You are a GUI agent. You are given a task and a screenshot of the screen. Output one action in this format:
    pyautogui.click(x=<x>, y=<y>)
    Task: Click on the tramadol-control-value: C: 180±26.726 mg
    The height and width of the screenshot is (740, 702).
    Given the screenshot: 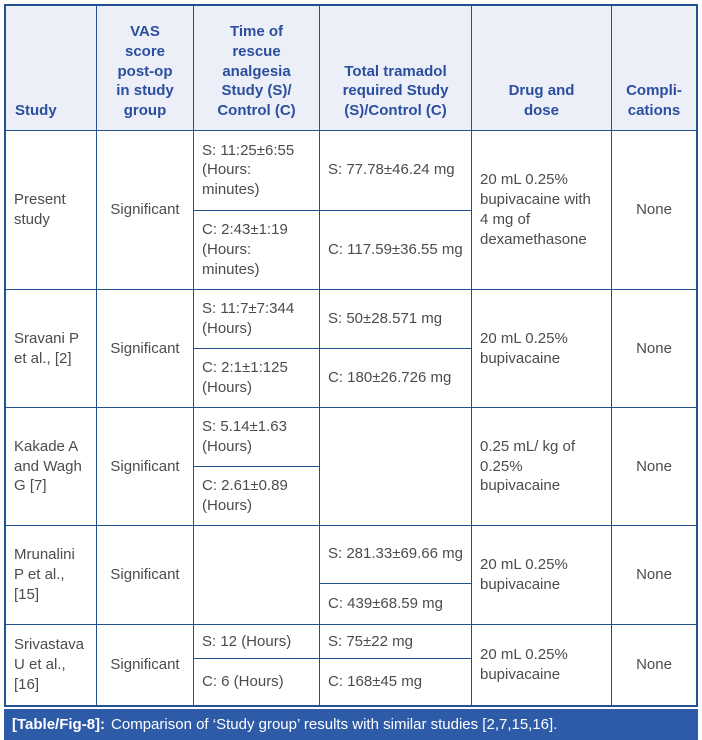 What is the action you would take?
    pyautogui.click(x=395, y=377)
    